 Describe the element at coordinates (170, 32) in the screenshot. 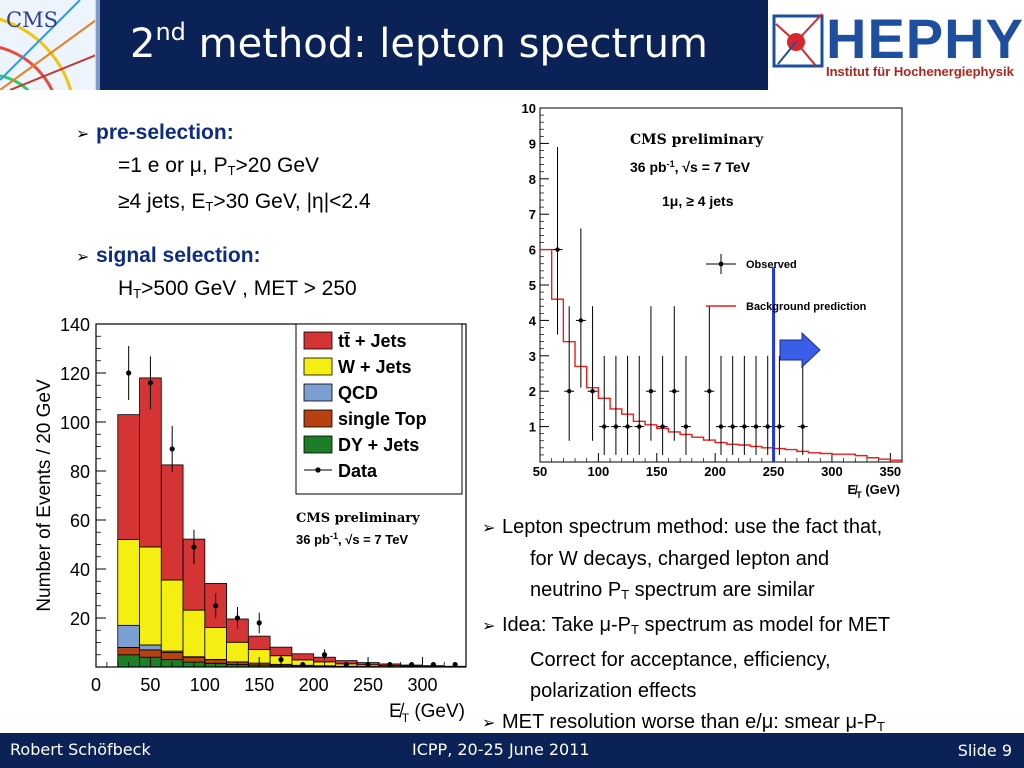

I see `title-sup: nd` at that location.